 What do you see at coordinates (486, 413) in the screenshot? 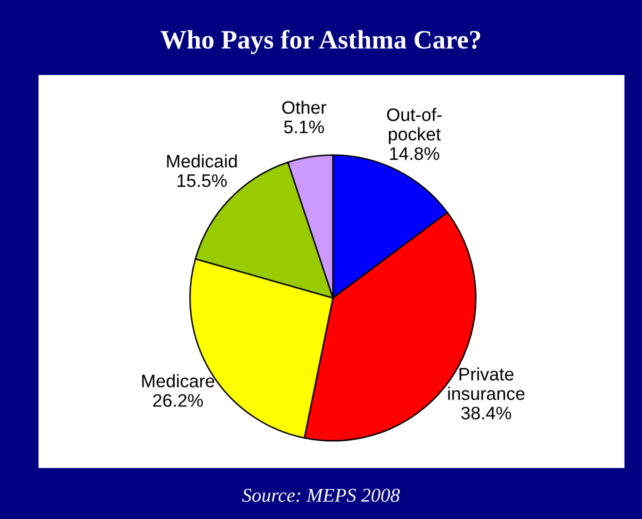
I see `data-label: 38.4%` at bounding box center [486, 413].